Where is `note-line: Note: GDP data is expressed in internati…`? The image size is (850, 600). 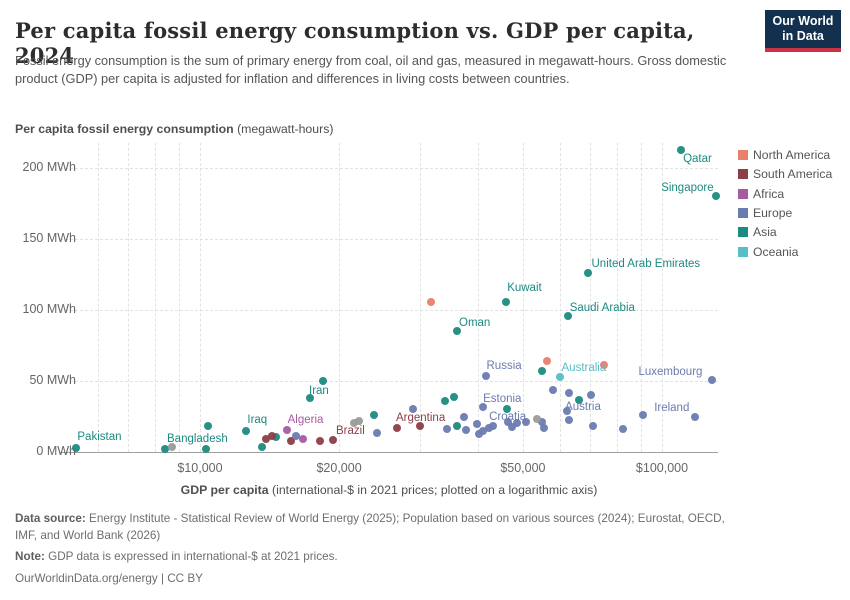
note-line: Note: GDP data is expressed in internati… is located at coordinates (380, 557).